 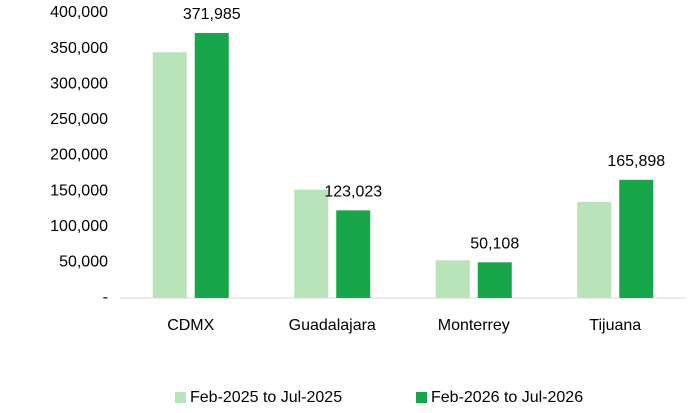 What do you see at coordinates (615, 325) in the screenshot?
I see `x-tick-label: Tijuana` at bounding box center [615, 325].